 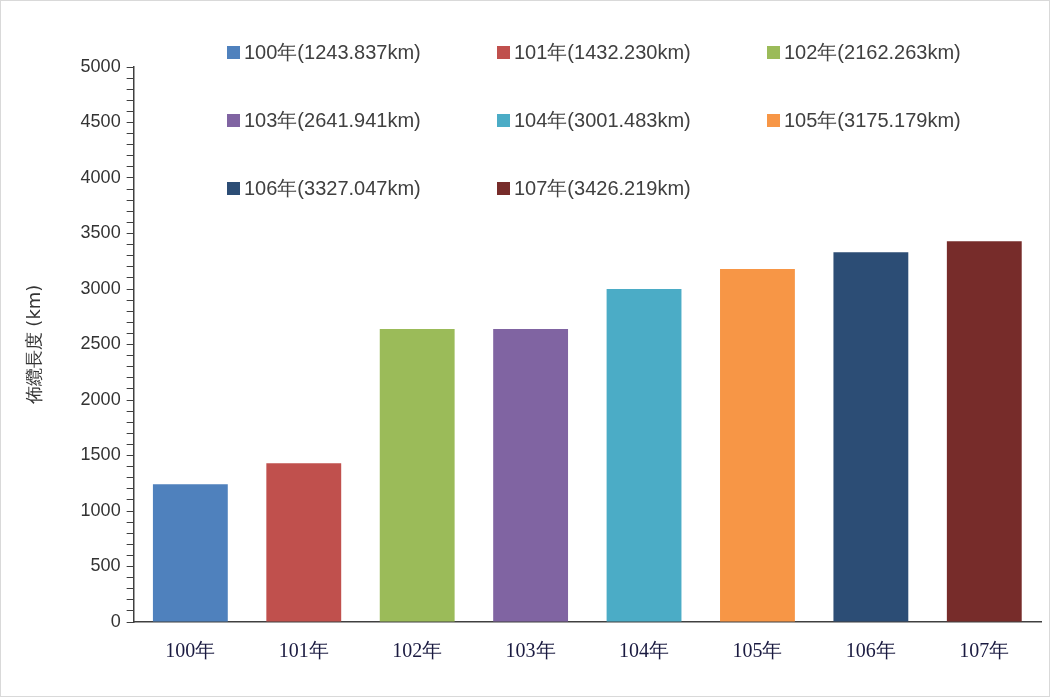 I want to click on y-tick-label: 3500, so click(x=100, y=232).